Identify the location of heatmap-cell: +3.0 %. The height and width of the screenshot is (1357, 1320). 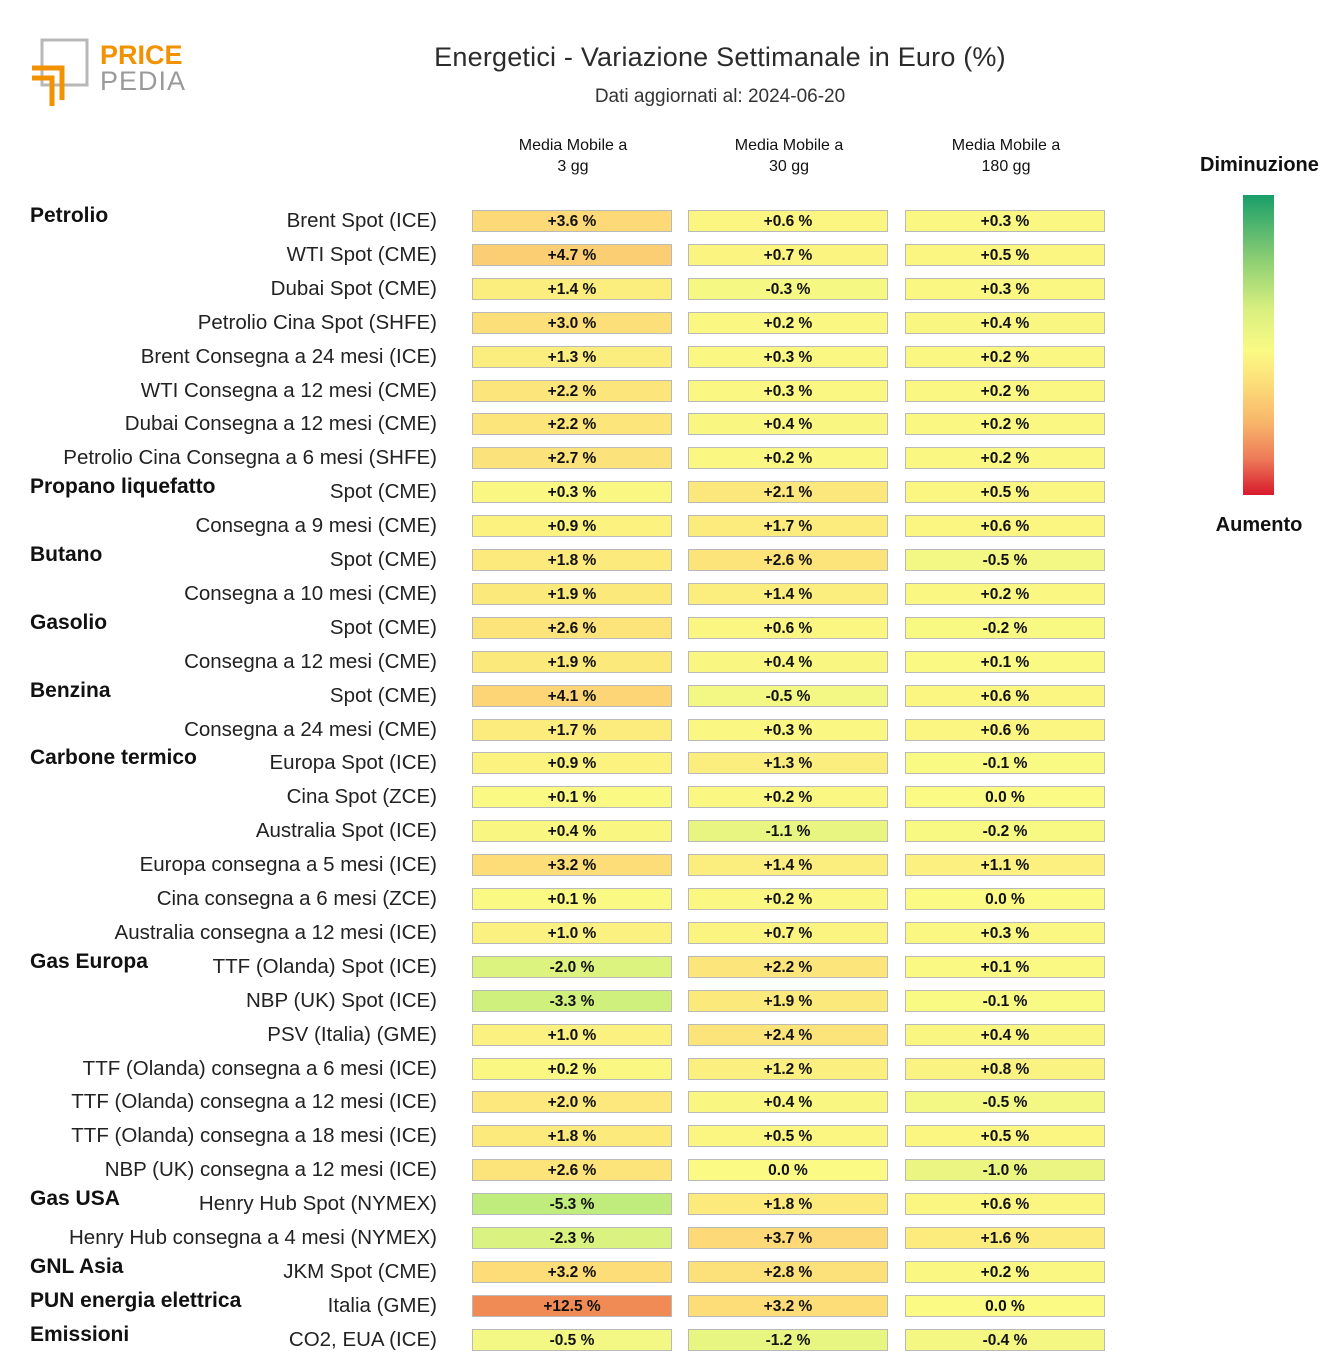
(572, 322).